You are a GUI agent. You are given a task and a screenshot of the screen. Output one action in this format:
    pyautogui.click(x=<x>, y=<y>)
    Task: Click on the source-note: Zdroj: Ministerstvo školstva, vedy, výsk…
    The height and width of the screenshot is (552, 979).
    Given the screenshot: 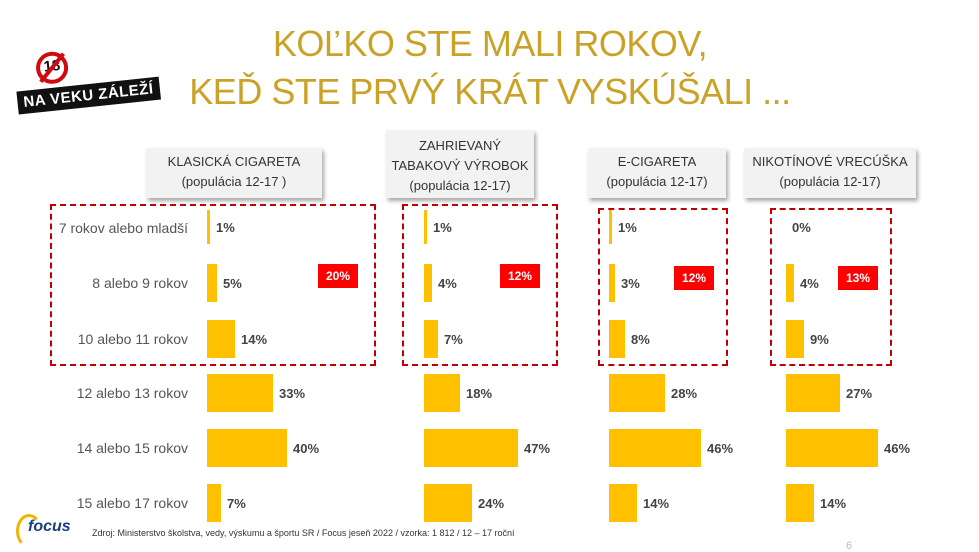 What is the action you would take?
    pyautogui.click(x=303, y=533)
    